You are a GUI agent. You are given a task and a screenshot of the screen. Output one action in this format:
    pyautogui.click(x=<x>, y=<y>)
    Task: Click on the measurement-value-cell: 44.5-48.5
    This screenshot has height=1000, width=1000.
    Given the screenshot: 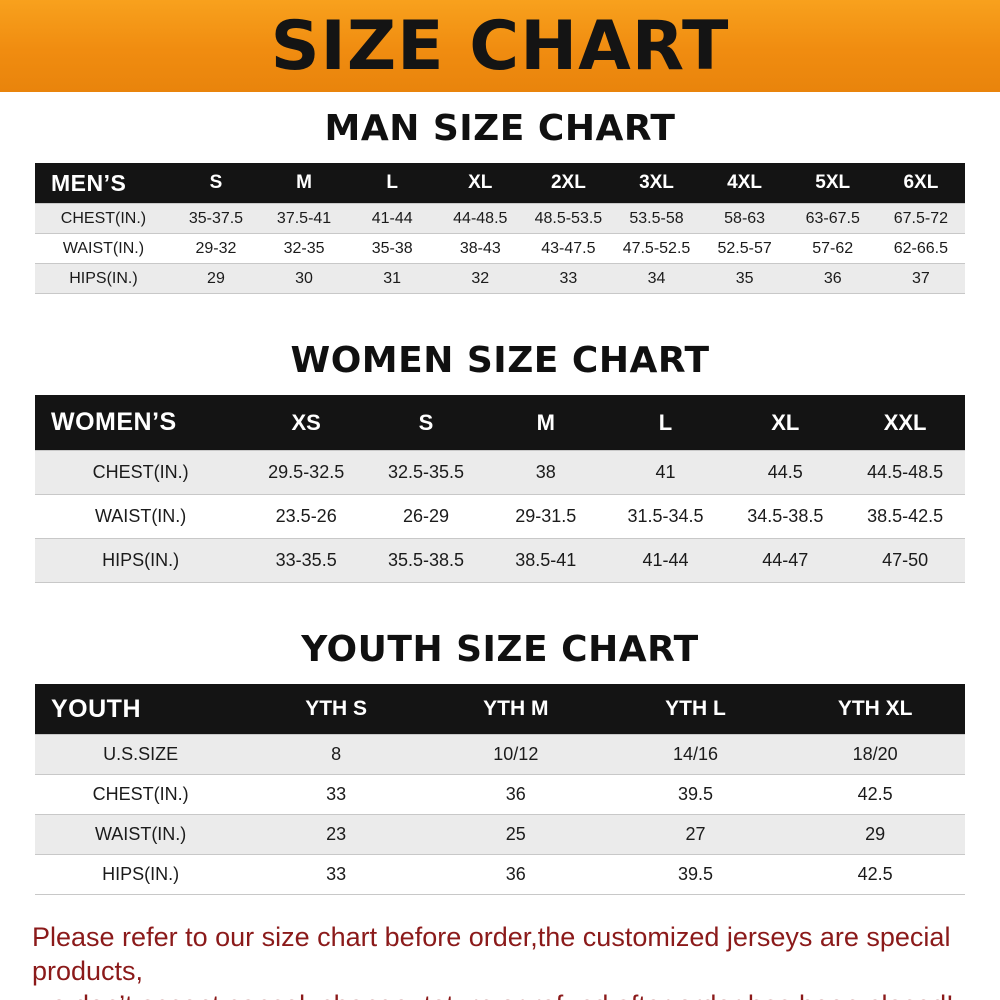 What is the action you would take?
    pyautogui.click(x=905, y=472)
    